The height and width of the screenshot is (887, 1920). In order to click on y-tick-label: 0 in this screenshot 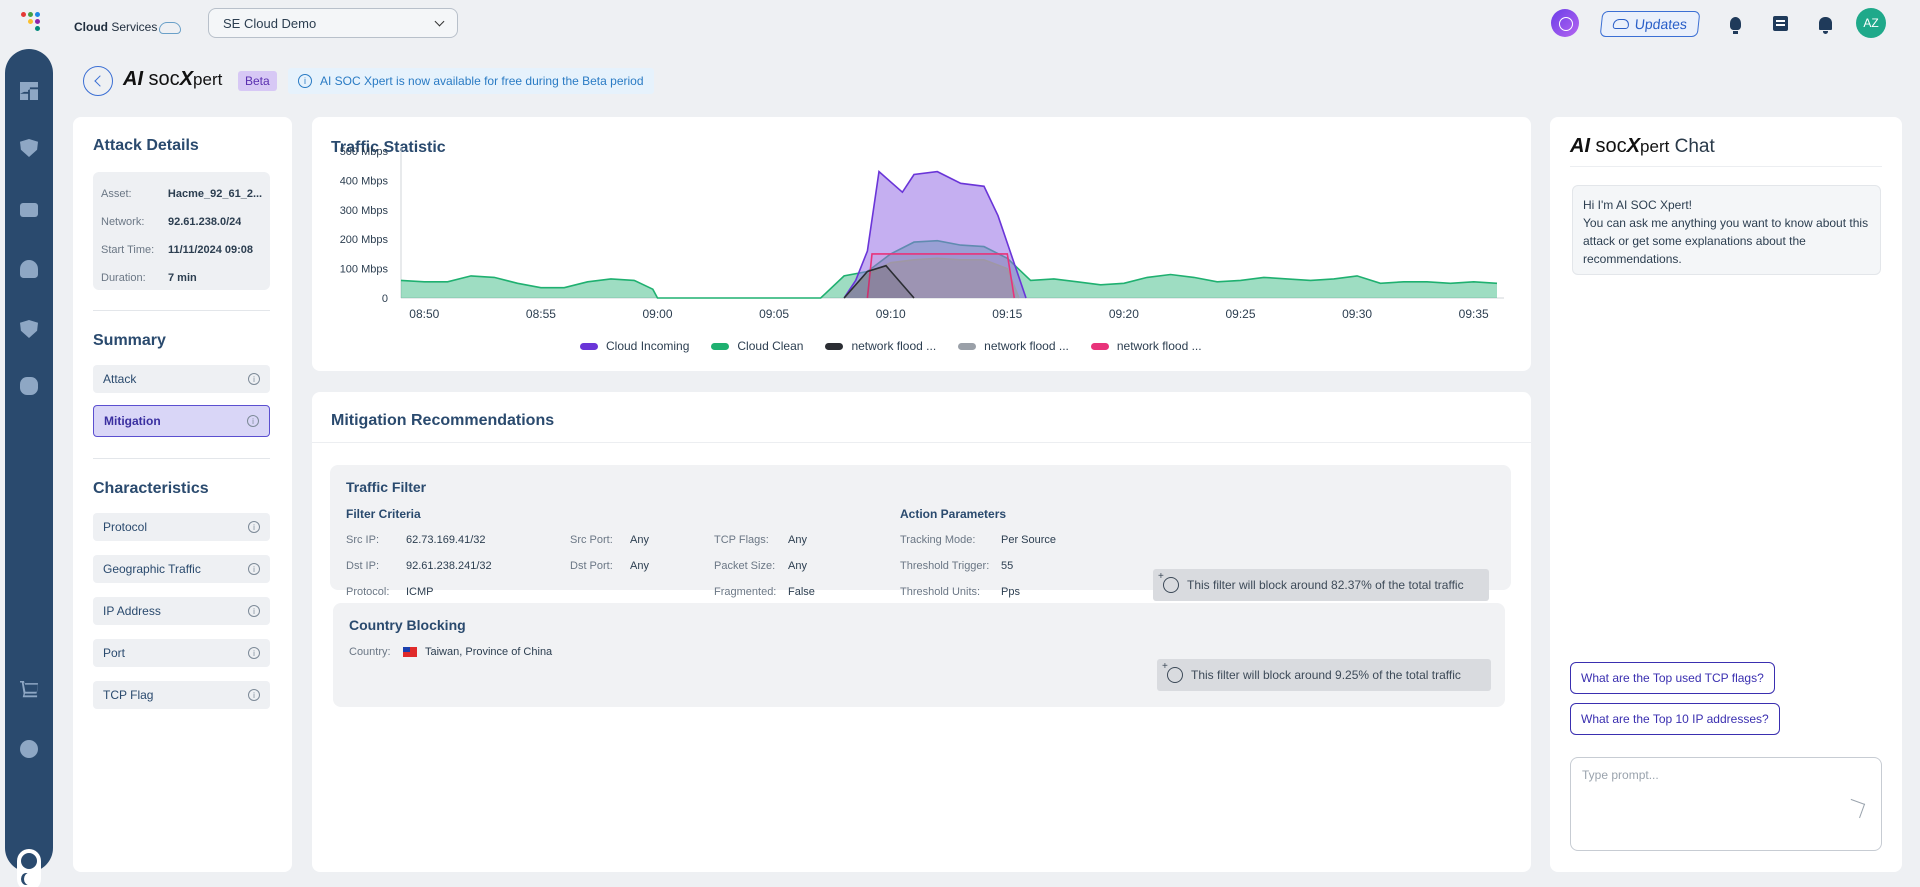, I will do `click(385, 299)`.